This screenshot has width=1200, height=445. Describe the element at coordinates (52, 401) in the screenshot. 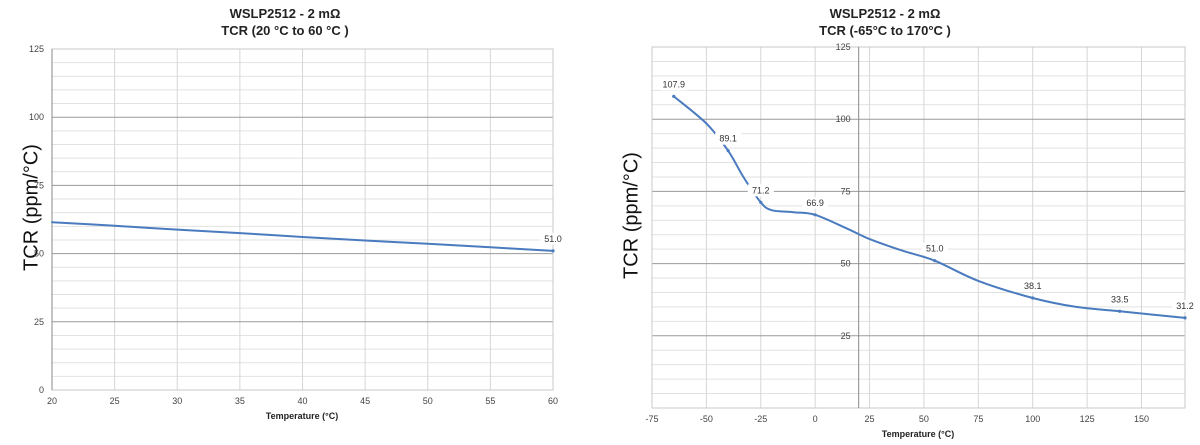

I see `x-tick-label: 20` at that location.